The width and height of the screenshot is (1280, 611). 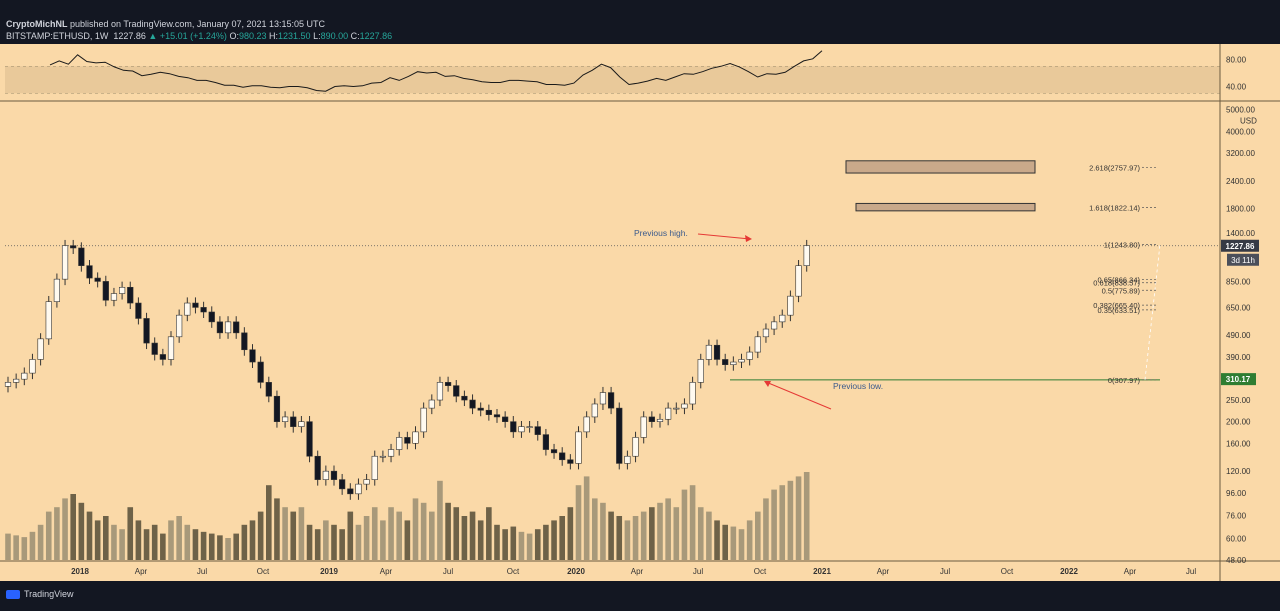 What do you see at coordinates (798, 395) in the screenshot?
I see `previous-low-arrow` at bounding box center [798, 395].